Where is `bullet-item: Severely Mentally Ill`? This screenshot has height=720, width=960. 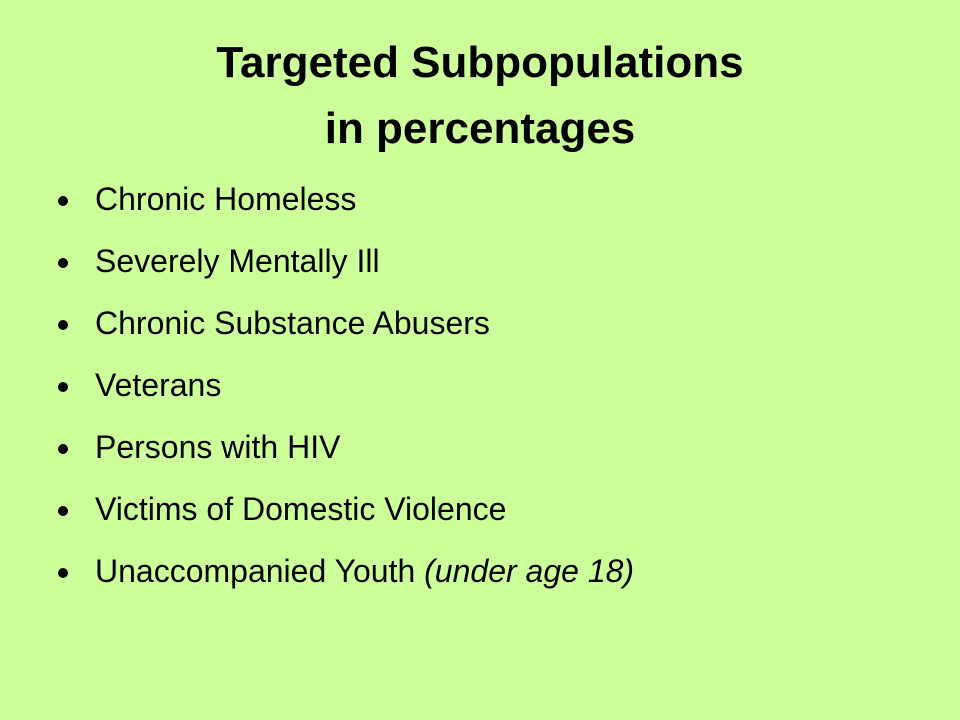
bullet-item: Severely Mentally Ill is located at coordinates (317, 261).